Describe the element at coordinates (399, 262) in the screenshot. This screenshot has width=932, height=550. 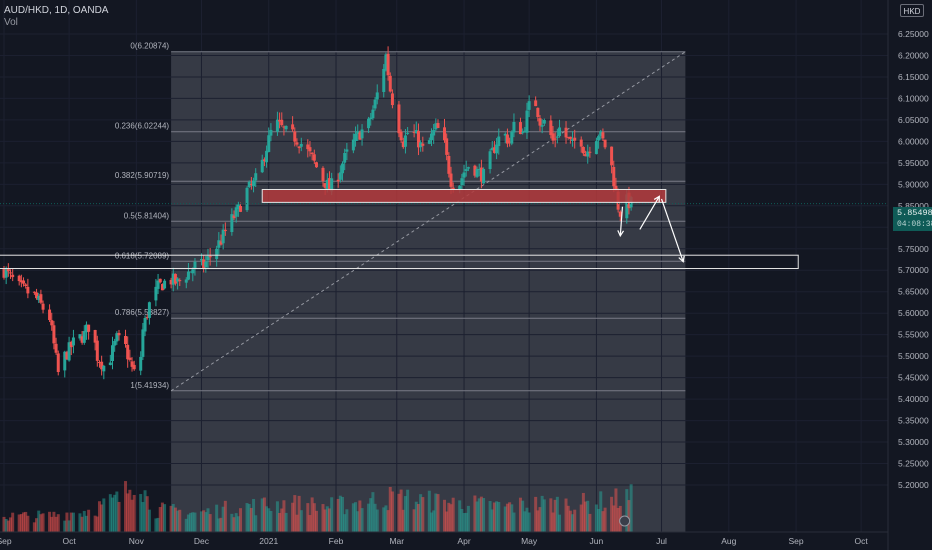
I see `support-zone-box` at that location.